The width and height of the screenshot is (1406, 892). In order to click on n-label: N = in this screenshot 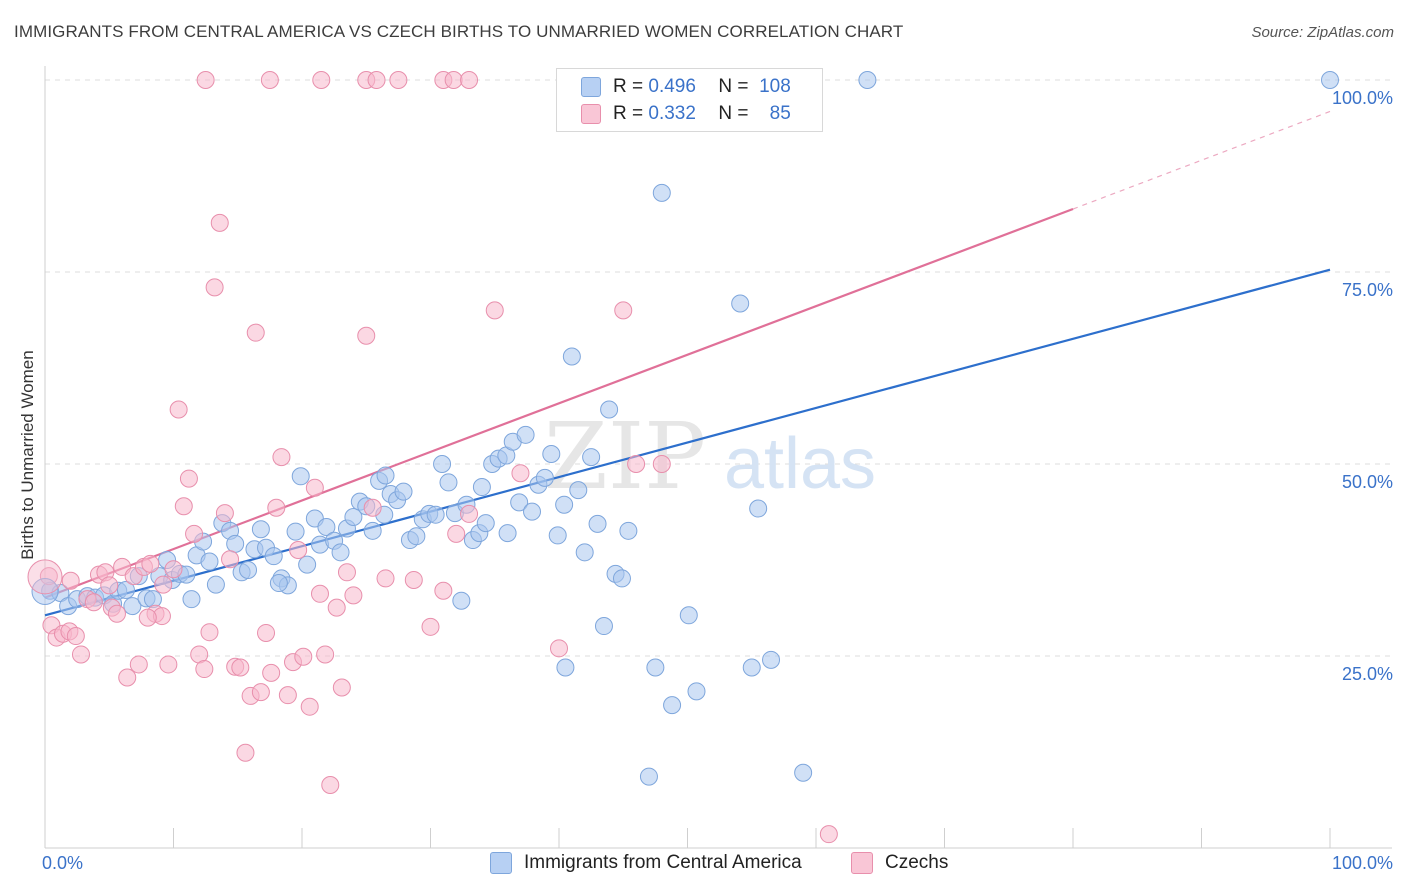, I will do `click(733, 113)`.